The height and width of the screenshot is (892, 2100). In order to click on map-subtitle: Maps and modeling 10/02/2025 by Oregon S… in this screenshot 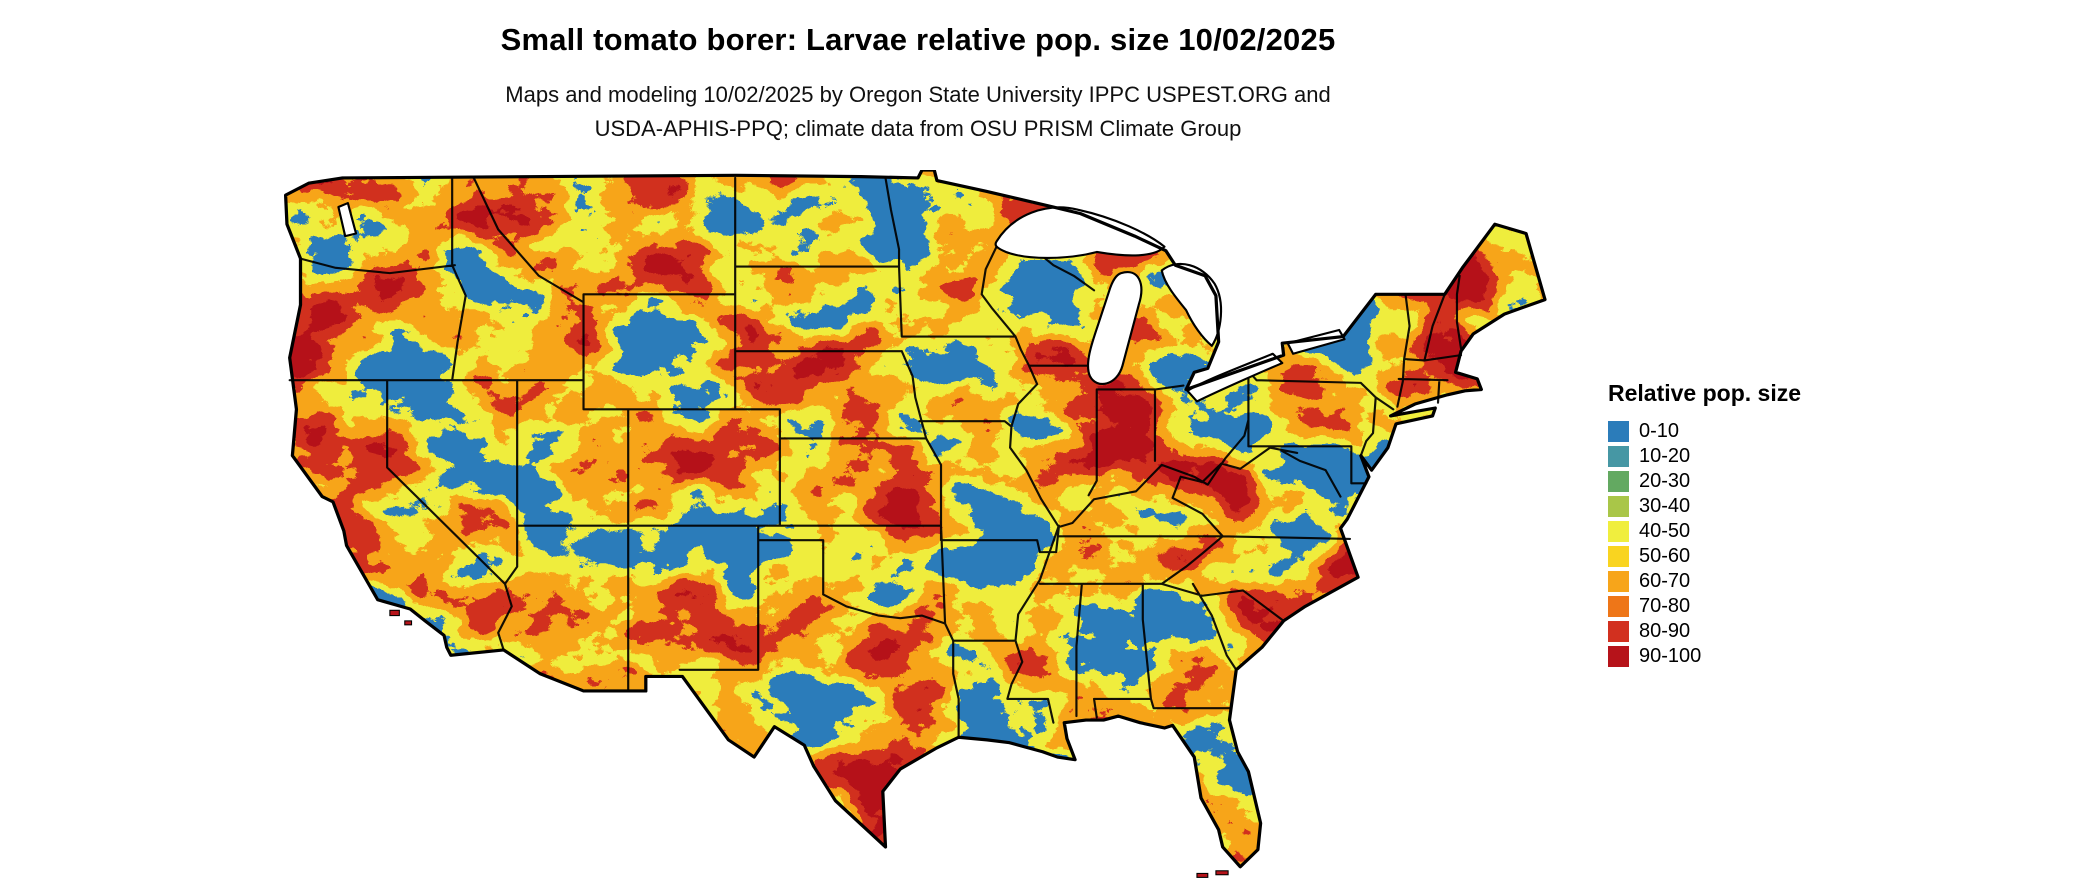, I will do `click(918, 112)`.